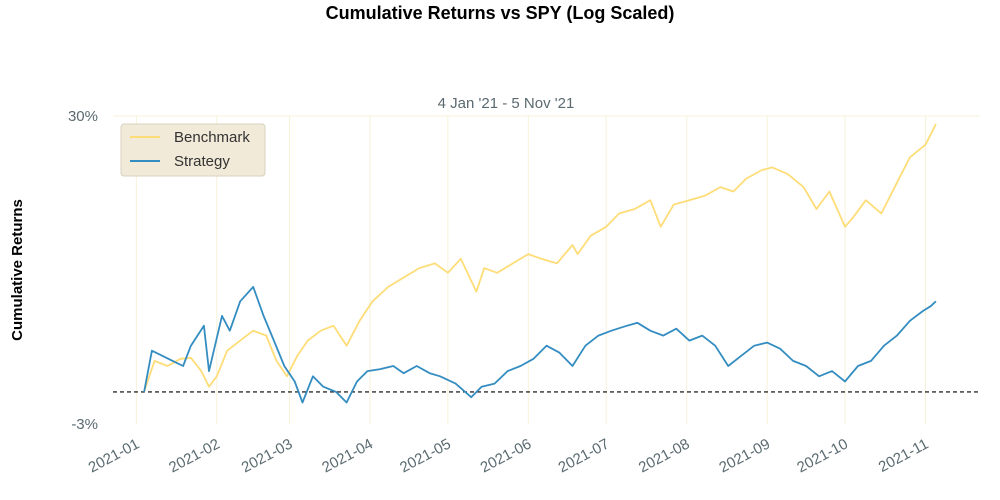 The width and height of the screenshot is (1000, 500). I want to click on x-tick-label: 2021-11, so click(904, 456).